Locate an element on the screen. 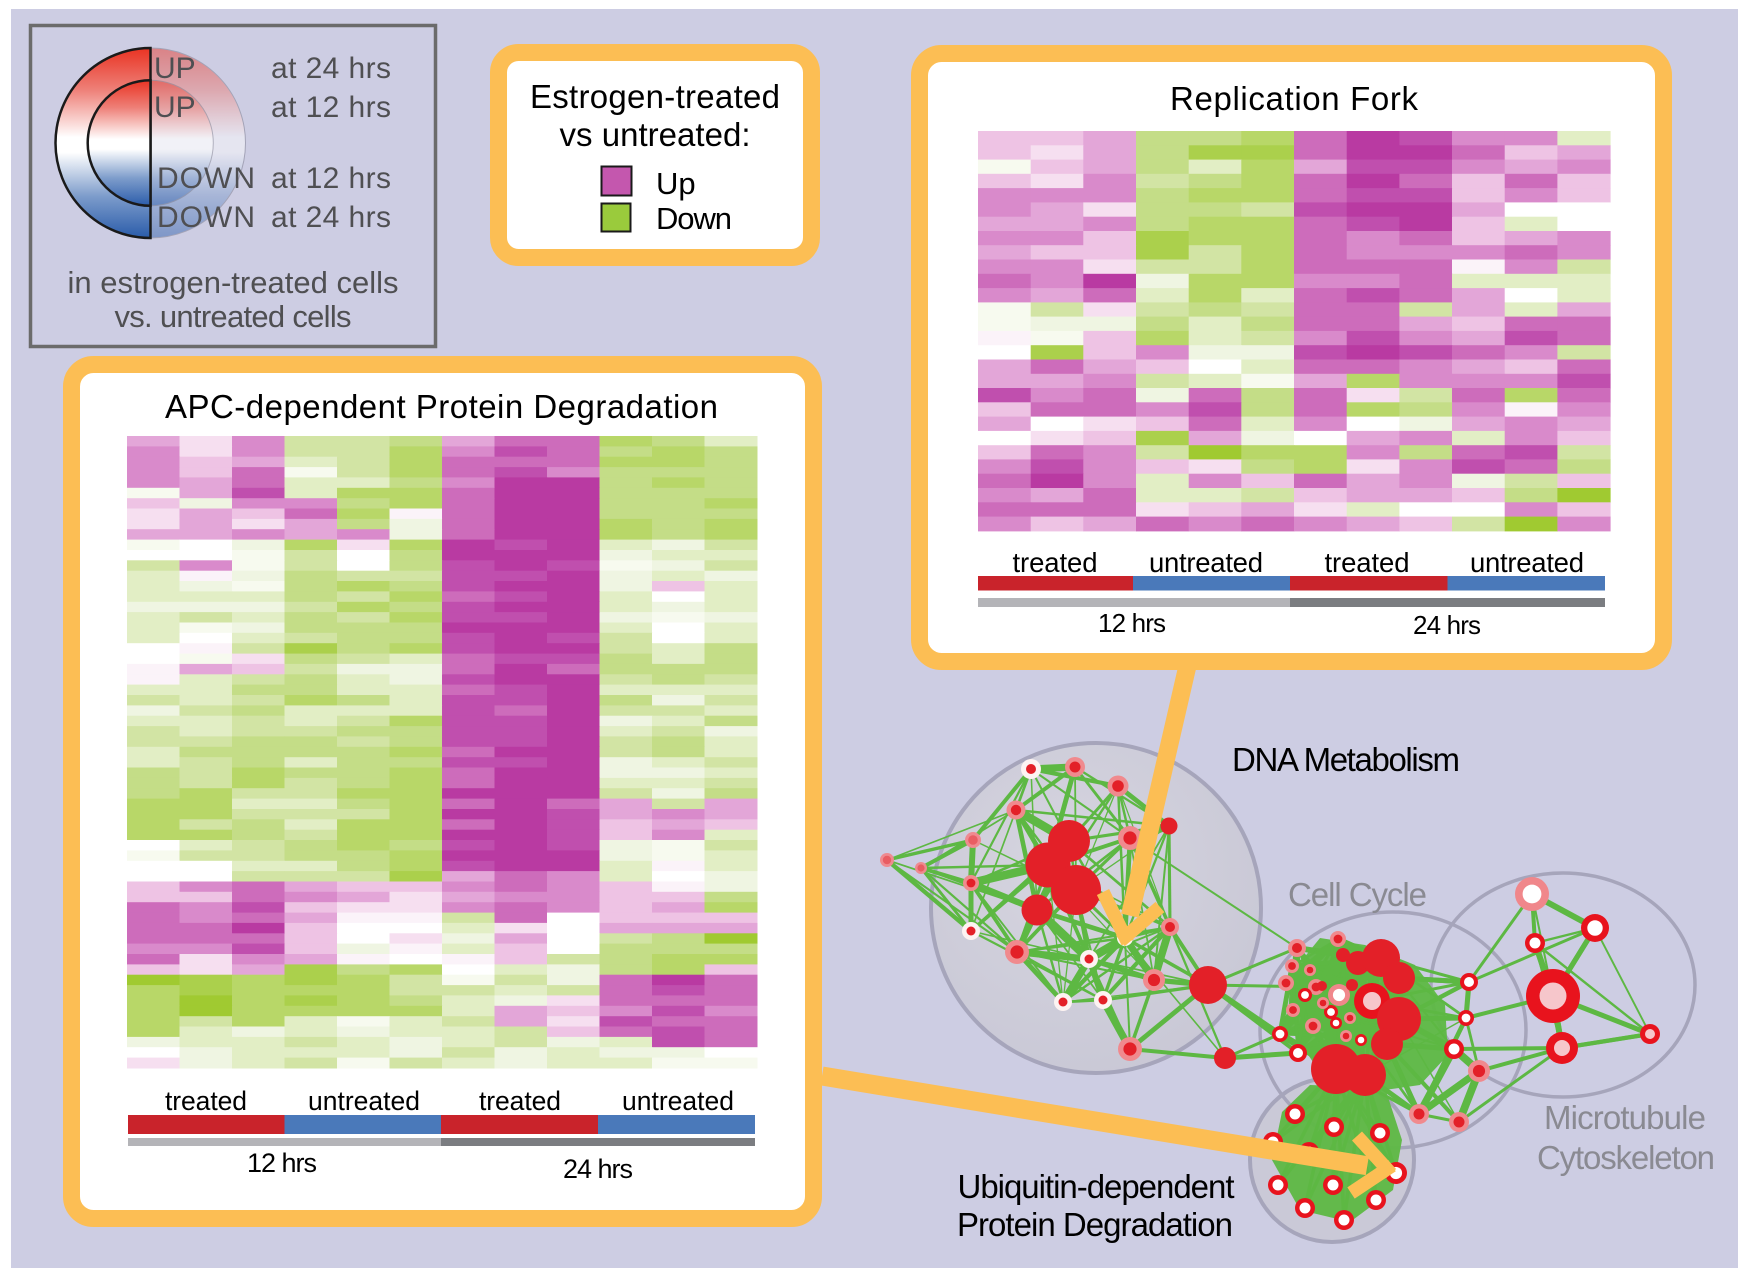 This screenshot has height=1284, width=1750. svg-text: Protein Degradation is located at coordinates (1095, 1224).